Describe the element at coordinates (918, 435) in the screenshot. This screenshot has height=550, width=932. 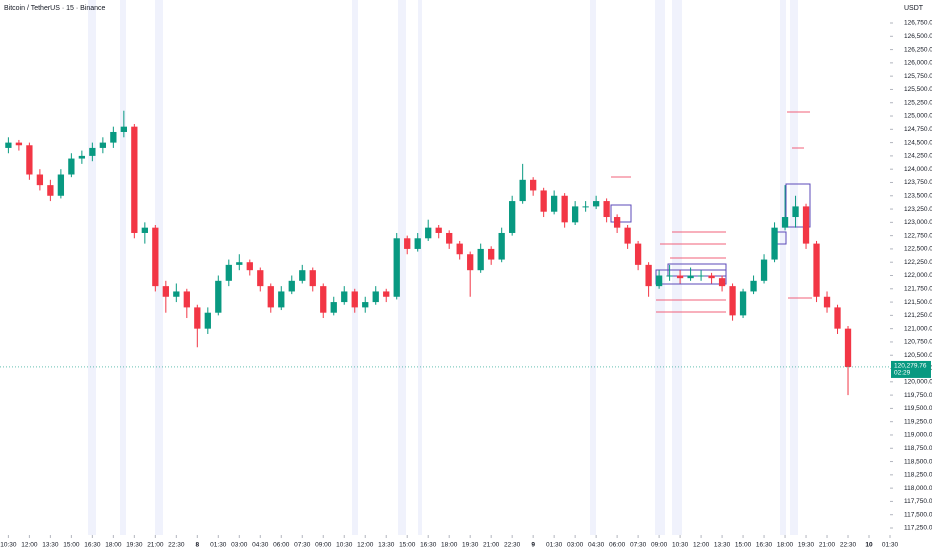
I see `y-tick-label: 119,000.00` at that location.